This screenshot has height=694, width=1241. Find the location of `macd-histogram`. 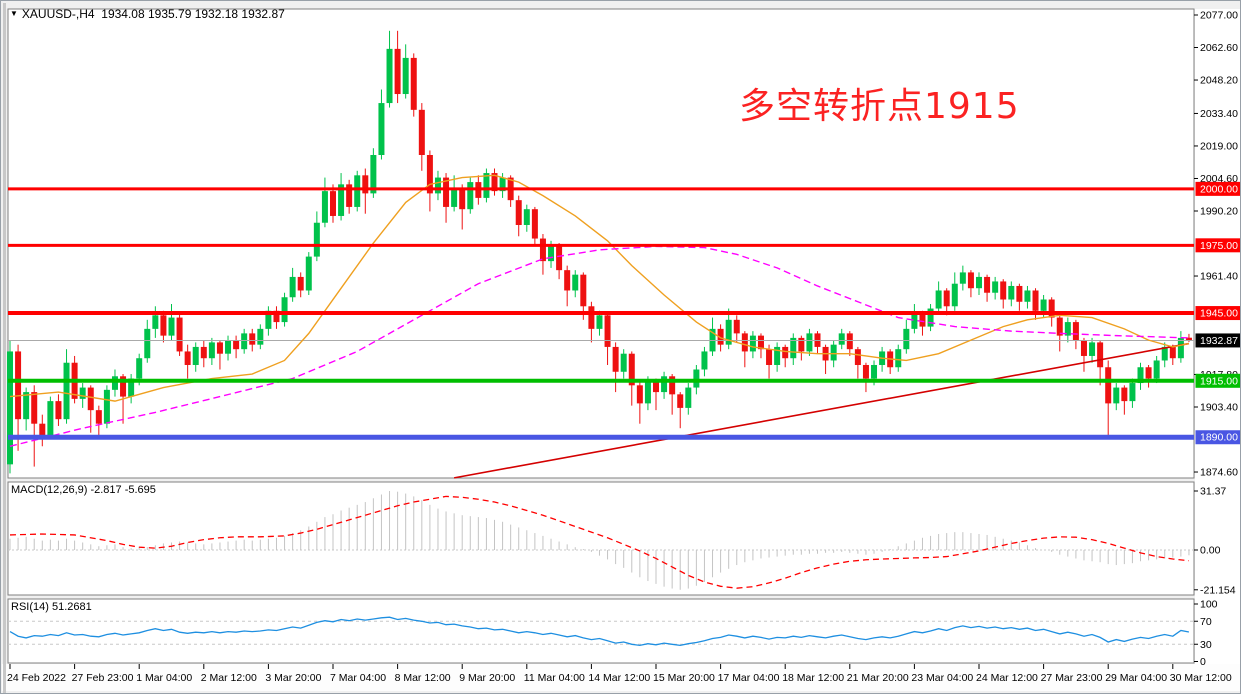

macd-histogram is located at coordinates (599, 540).